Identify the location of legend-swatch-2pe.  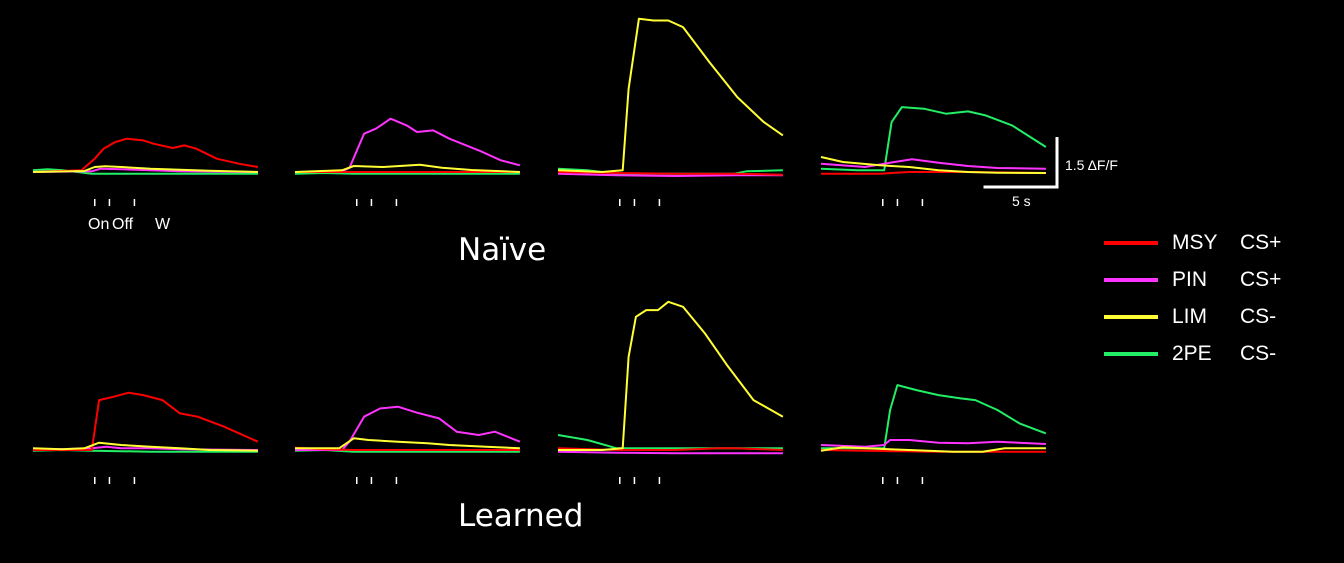
(1131, 353).